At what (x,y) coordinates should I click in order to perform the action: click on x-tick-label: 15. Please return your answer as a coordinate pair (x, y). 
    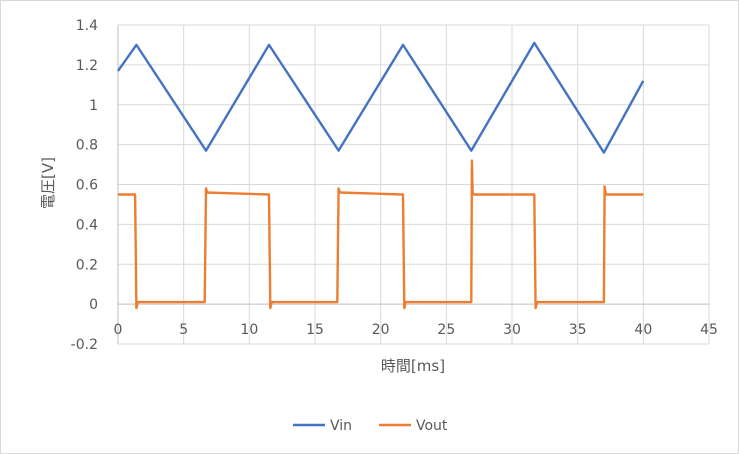
    Looking at the image, I should click on (315, 330).